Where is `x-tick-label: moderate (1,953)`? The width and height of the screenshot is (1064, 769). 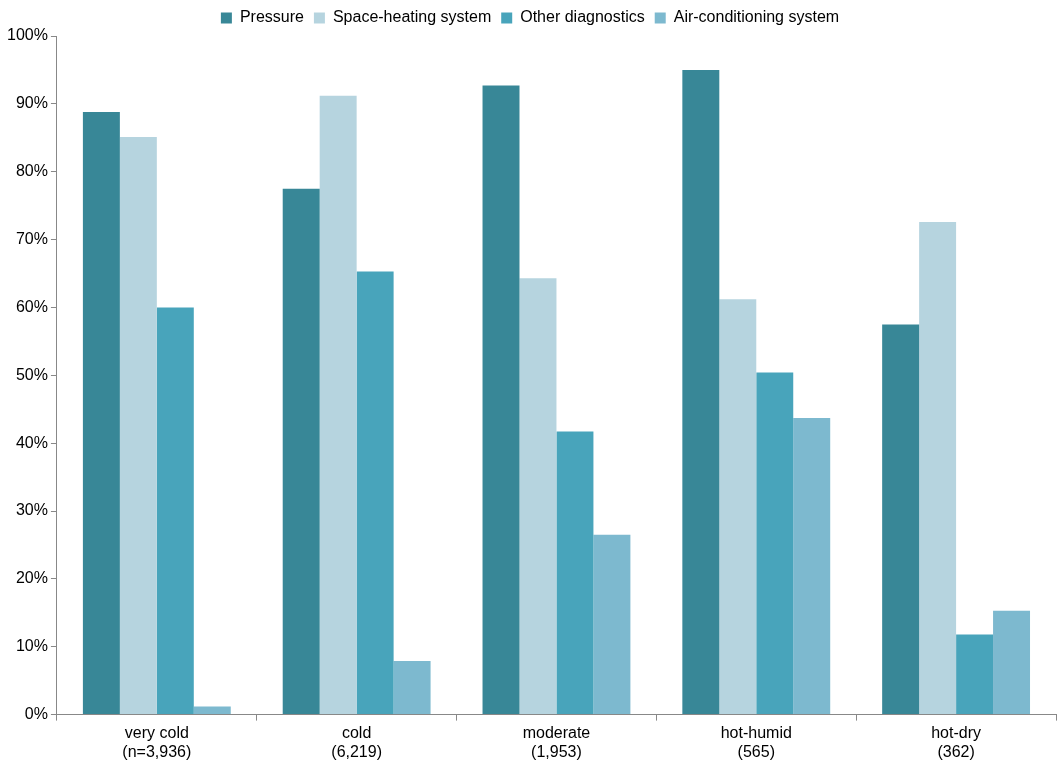 x-tick-label: moderate (1,953) is located at coordinates (556, 741).